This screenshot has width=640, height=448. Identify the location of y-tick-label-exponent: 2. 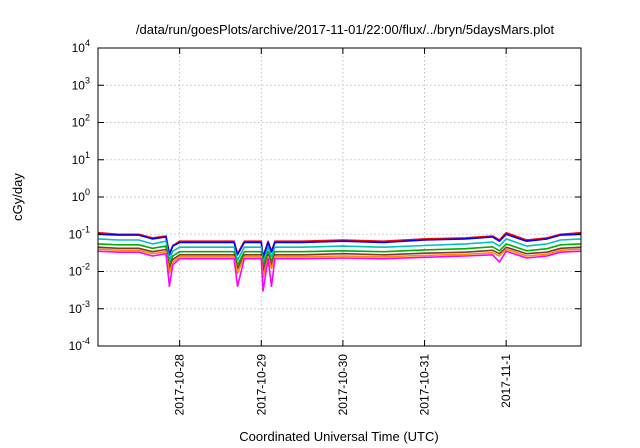
(87, 118).